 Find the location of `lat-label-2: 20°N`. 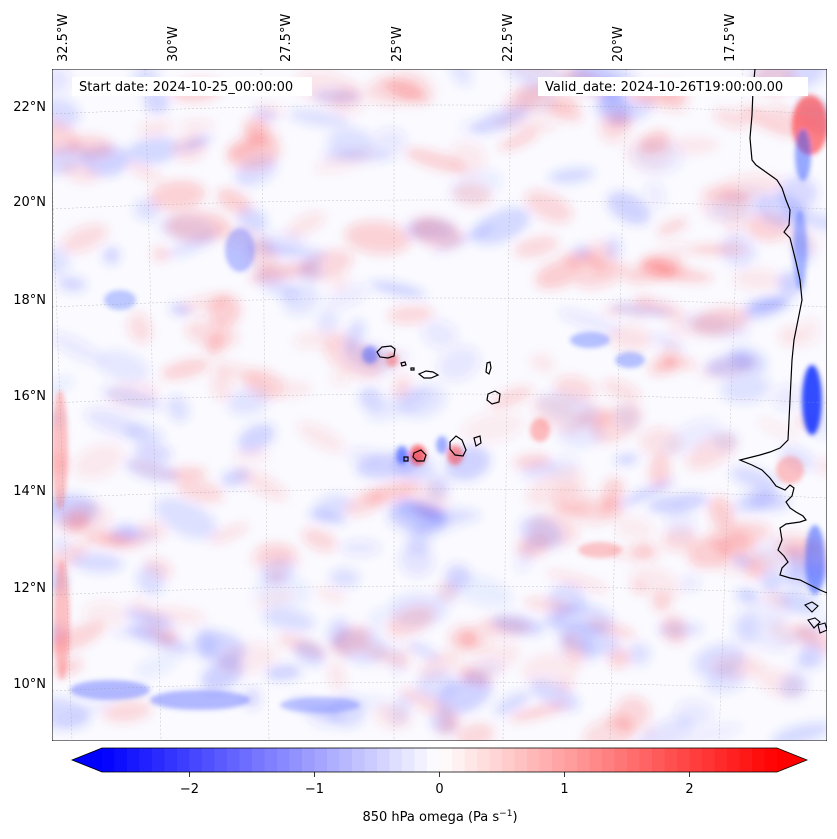

lat-label-2: 20°N is located at coordinates (29, 202).